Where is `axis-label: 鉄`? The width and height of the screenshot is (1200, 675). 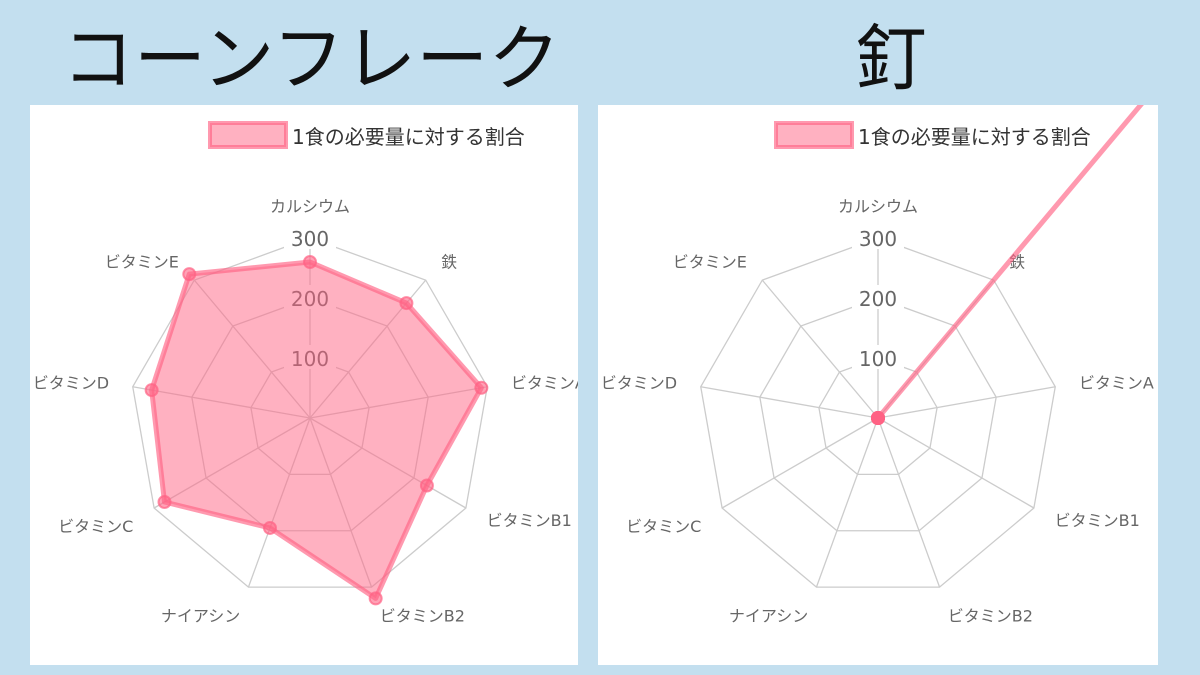 axis-label: 鉄 is located at coordinates (449, 262).